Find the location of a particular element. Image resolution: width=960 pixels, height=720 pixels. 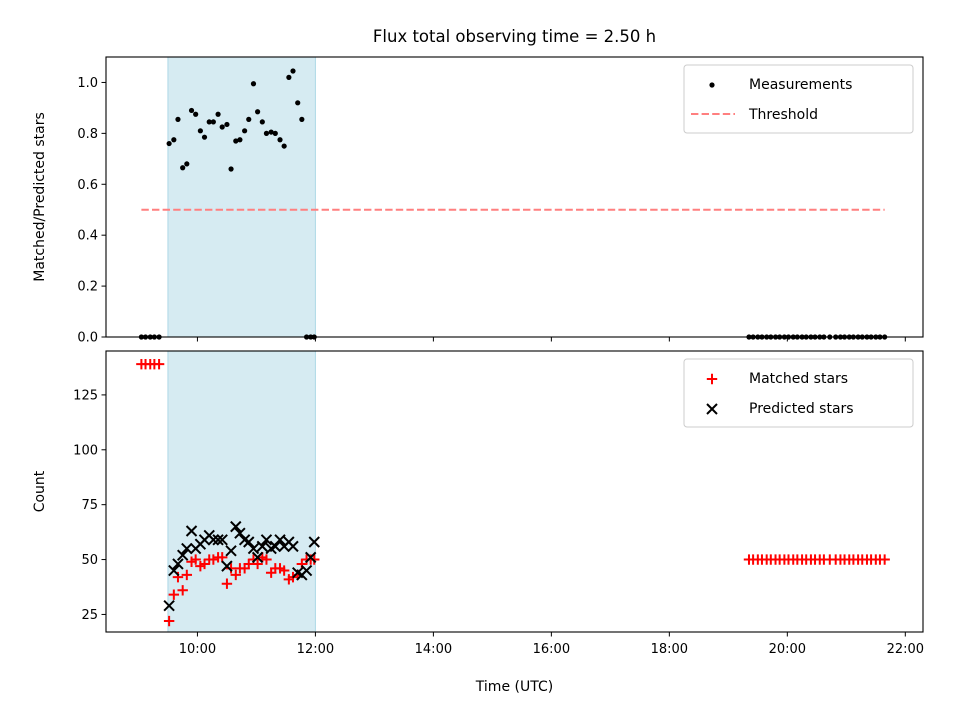

x-tick-label: 22:00 is located at coordinates (905, 649).